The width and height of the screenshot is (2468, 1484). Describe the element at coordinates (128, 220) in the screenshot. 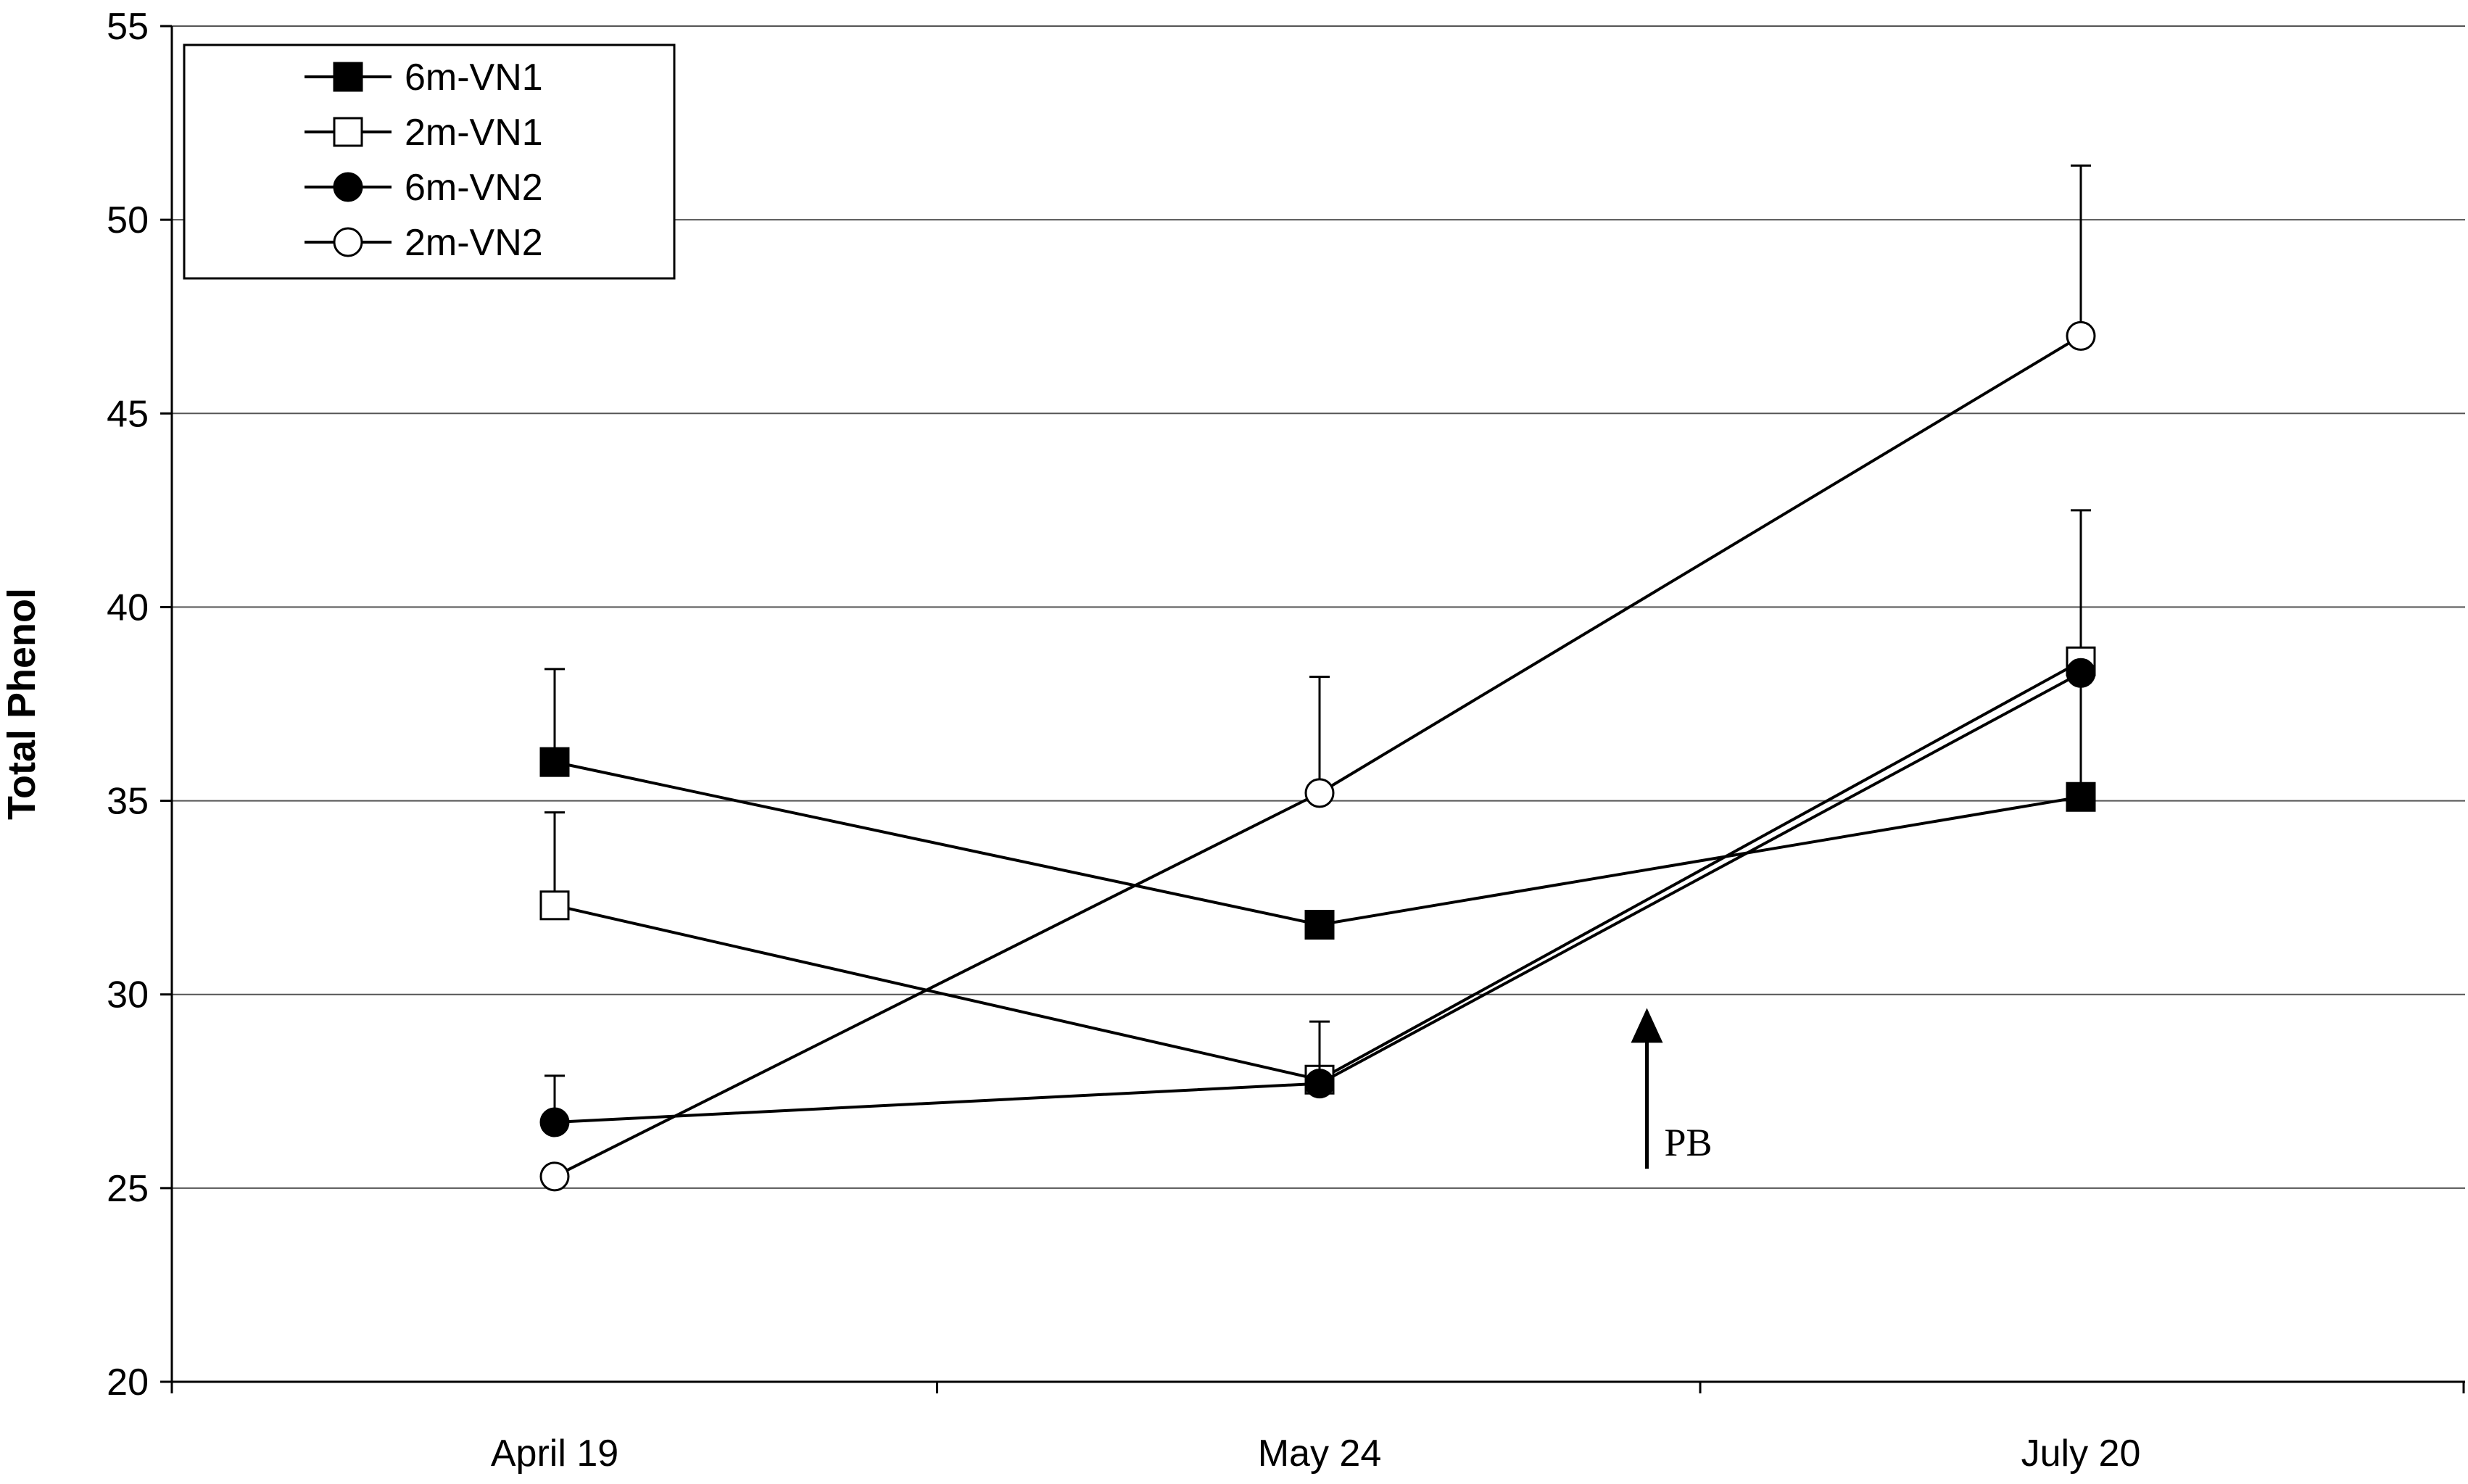

I see `y-tick-label: 50` at that location.